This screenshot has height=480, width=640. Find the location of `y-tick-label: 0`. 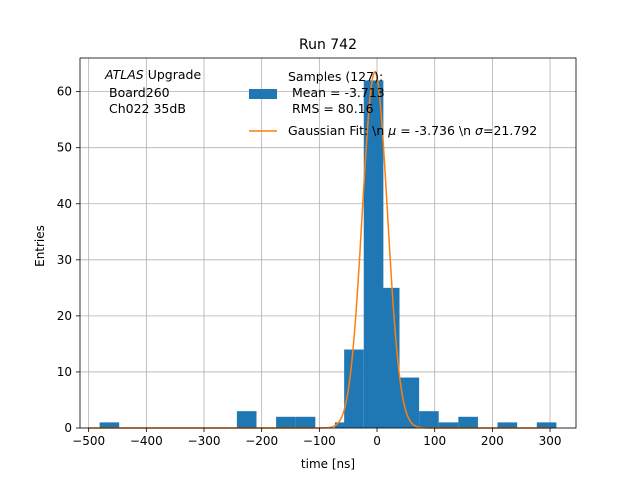

y-tick-label: 0 is located at coordinates (68, 428).